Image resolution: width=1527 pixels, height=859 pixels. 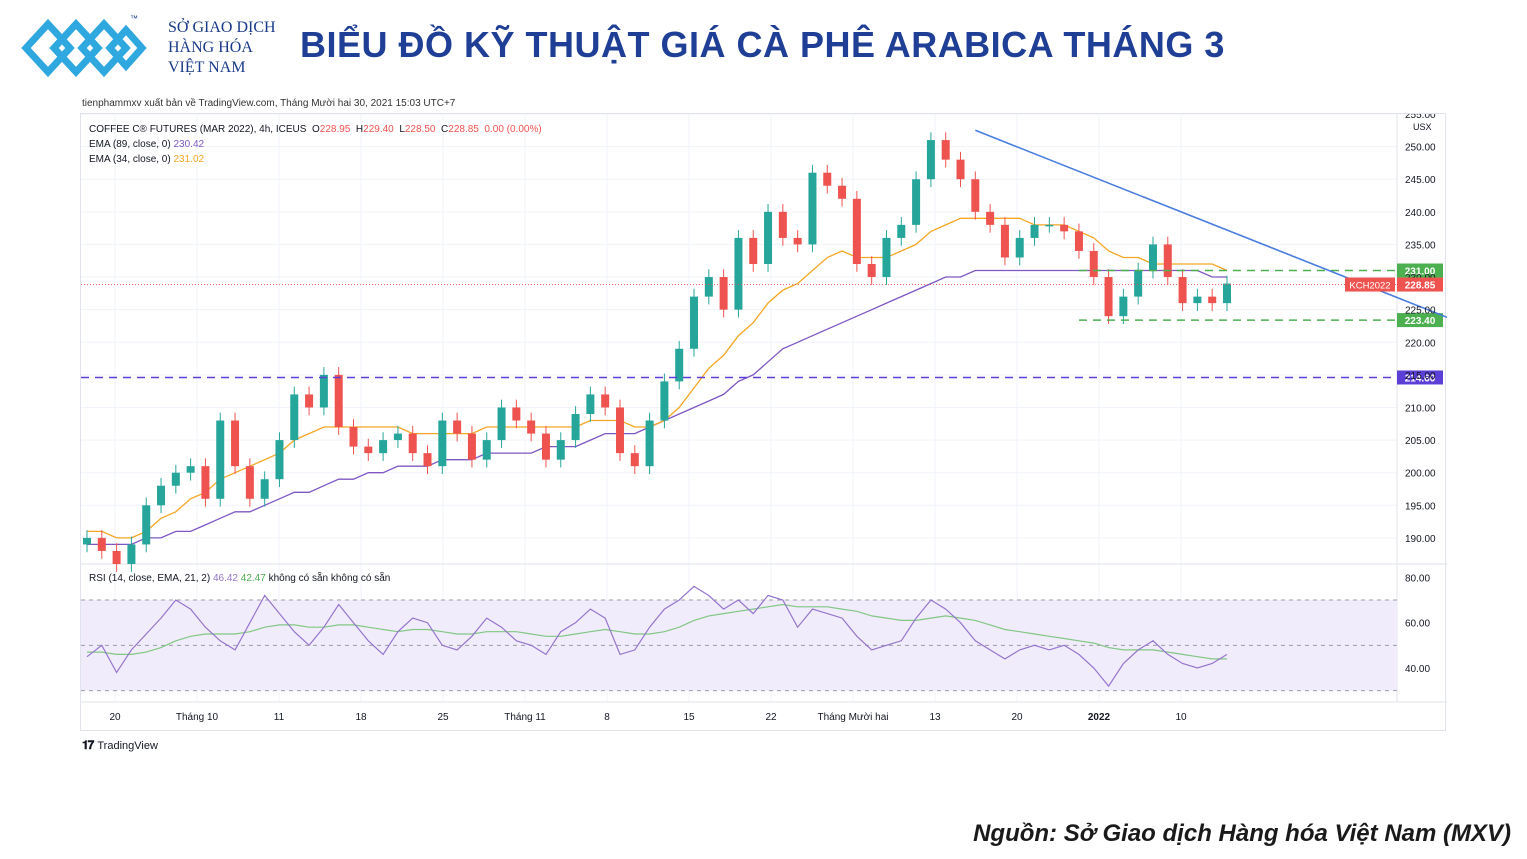 I want to click on legend-l-value: 228.50, so click(x=420, y=129).